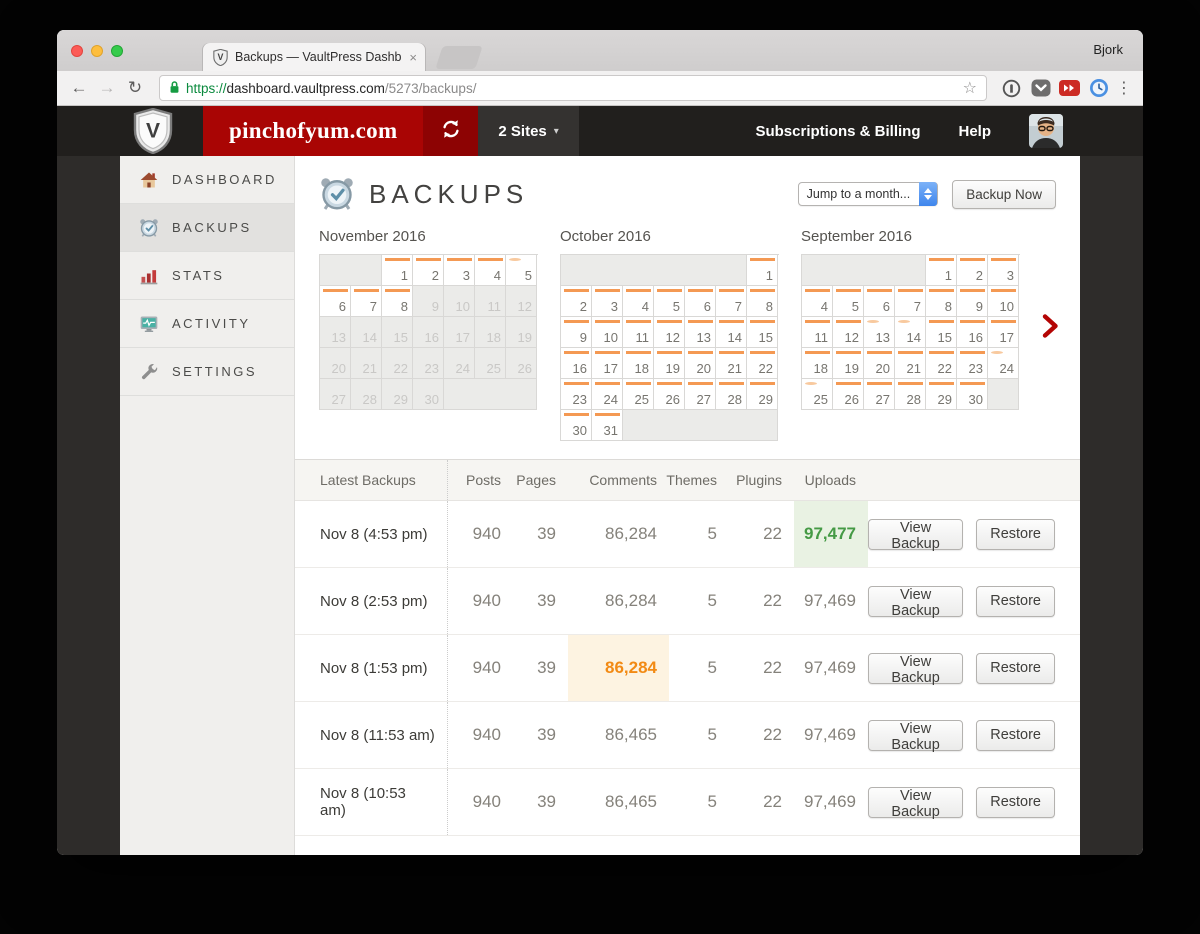 This screenshot has width=1200, height=934. What do you see at coordinates (969, 88) in the screenshot?
I see `bookmark-star-icon: ☆` at bounding box center [969, 88].